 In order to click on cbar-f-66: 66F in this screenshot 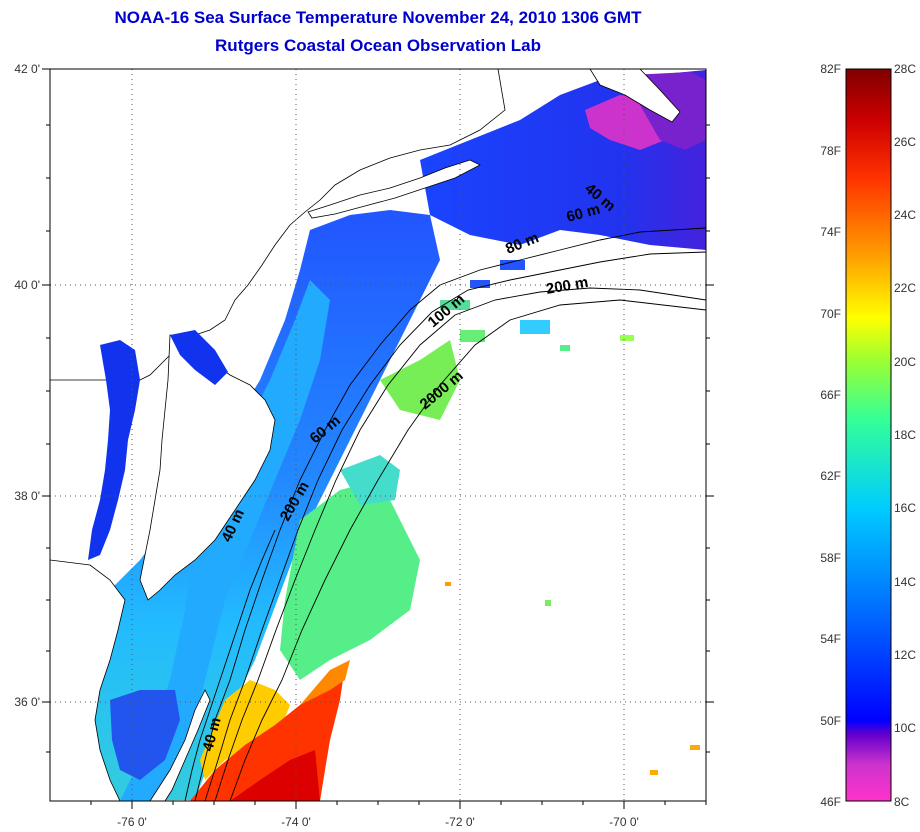, I will do `click(830, 395)`.